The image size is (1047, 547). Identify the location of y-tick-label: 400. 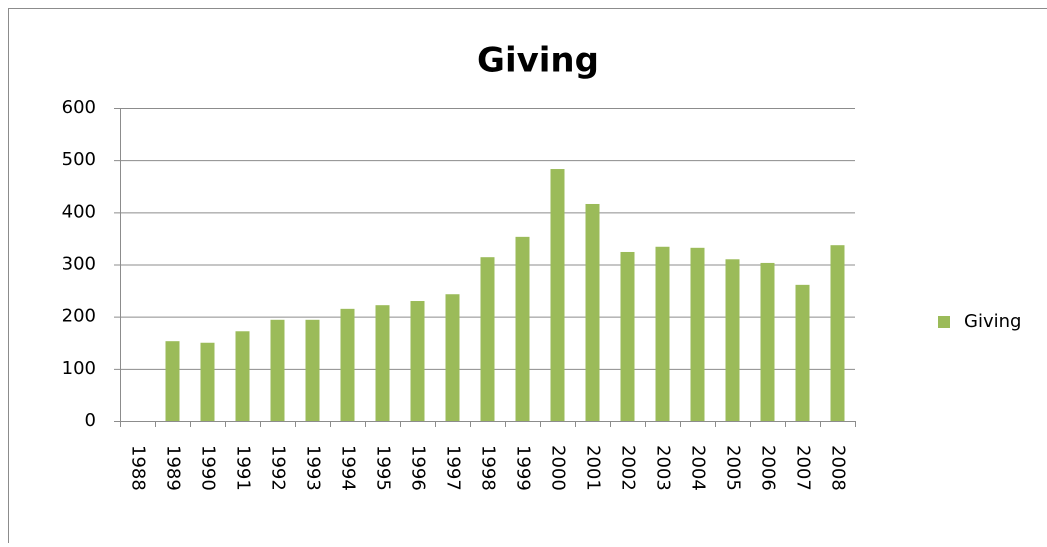
(79, 211).